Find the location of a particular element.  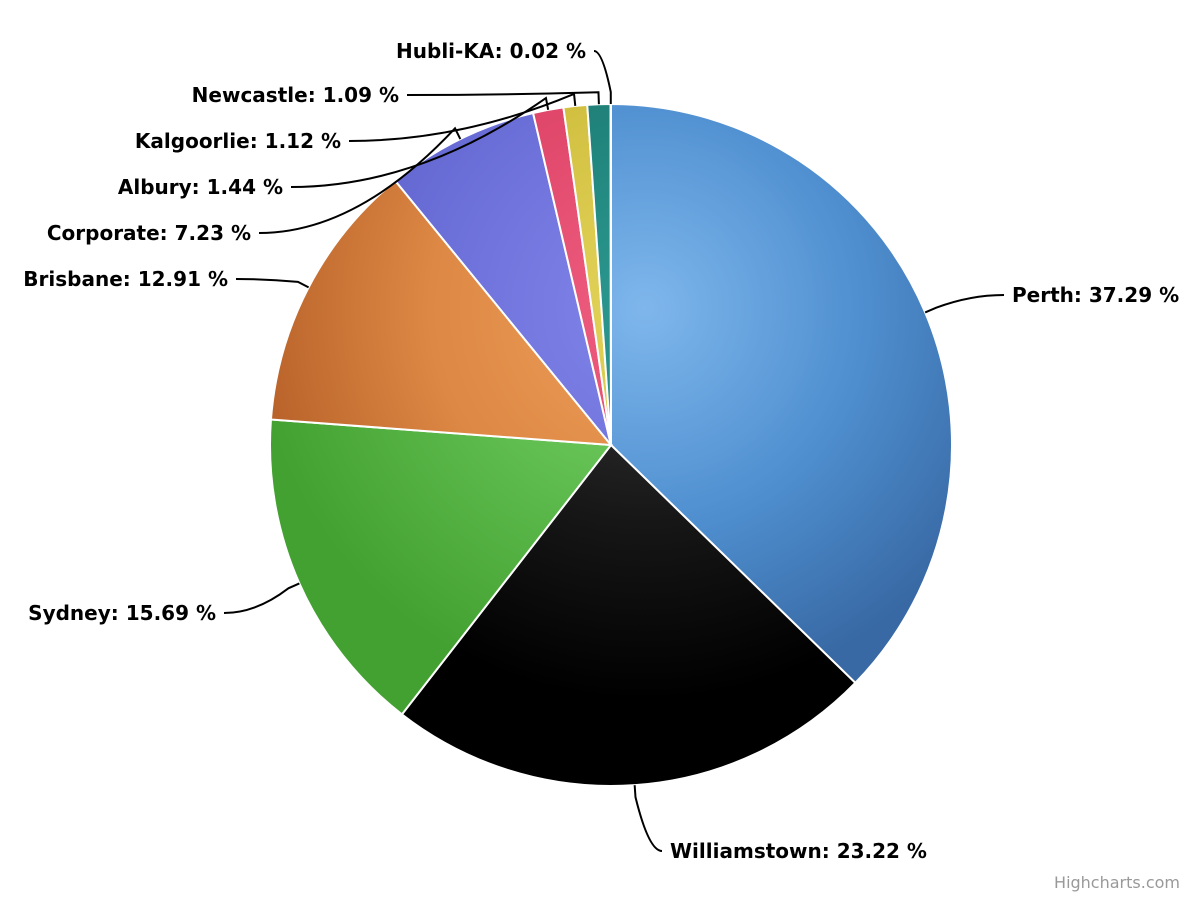

data-label-williamstown: Williamstown: 23.22 % is located at coordinates (798, 851).